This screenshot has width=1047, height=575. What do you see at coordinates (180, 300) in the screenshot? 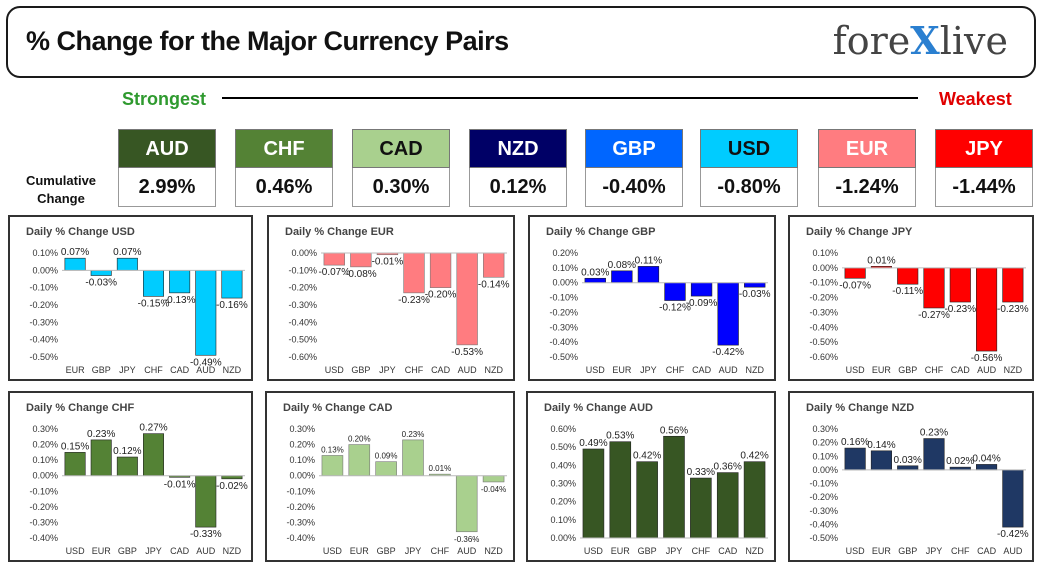
I see `data-label: -0.13%` at bounding box center [180, 300].